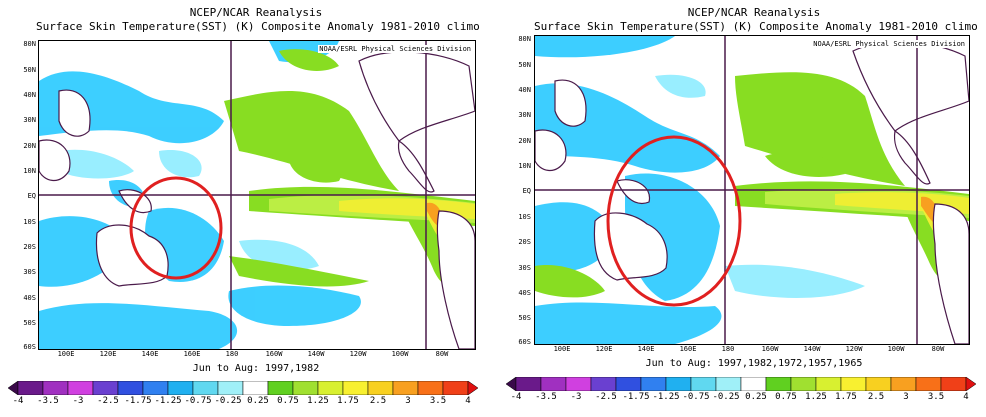 This screenshot has width=986, height=417. What do you see at coordinates (108, 401) in the screenshot?
I see `colorbar-tick-label: -2.5` at bounding box center [108, 401].